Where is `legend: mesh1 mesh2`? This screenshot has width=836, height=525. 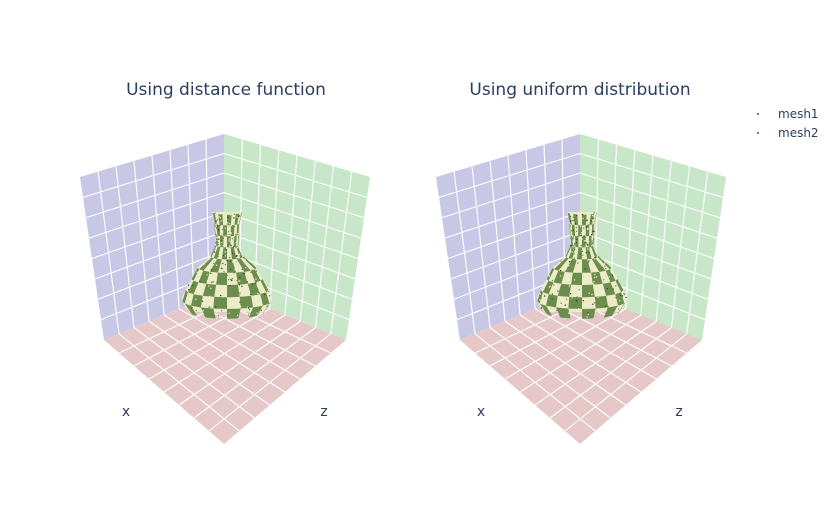
legend: mesh1 mesh2 is located at coordinates (787, 123).